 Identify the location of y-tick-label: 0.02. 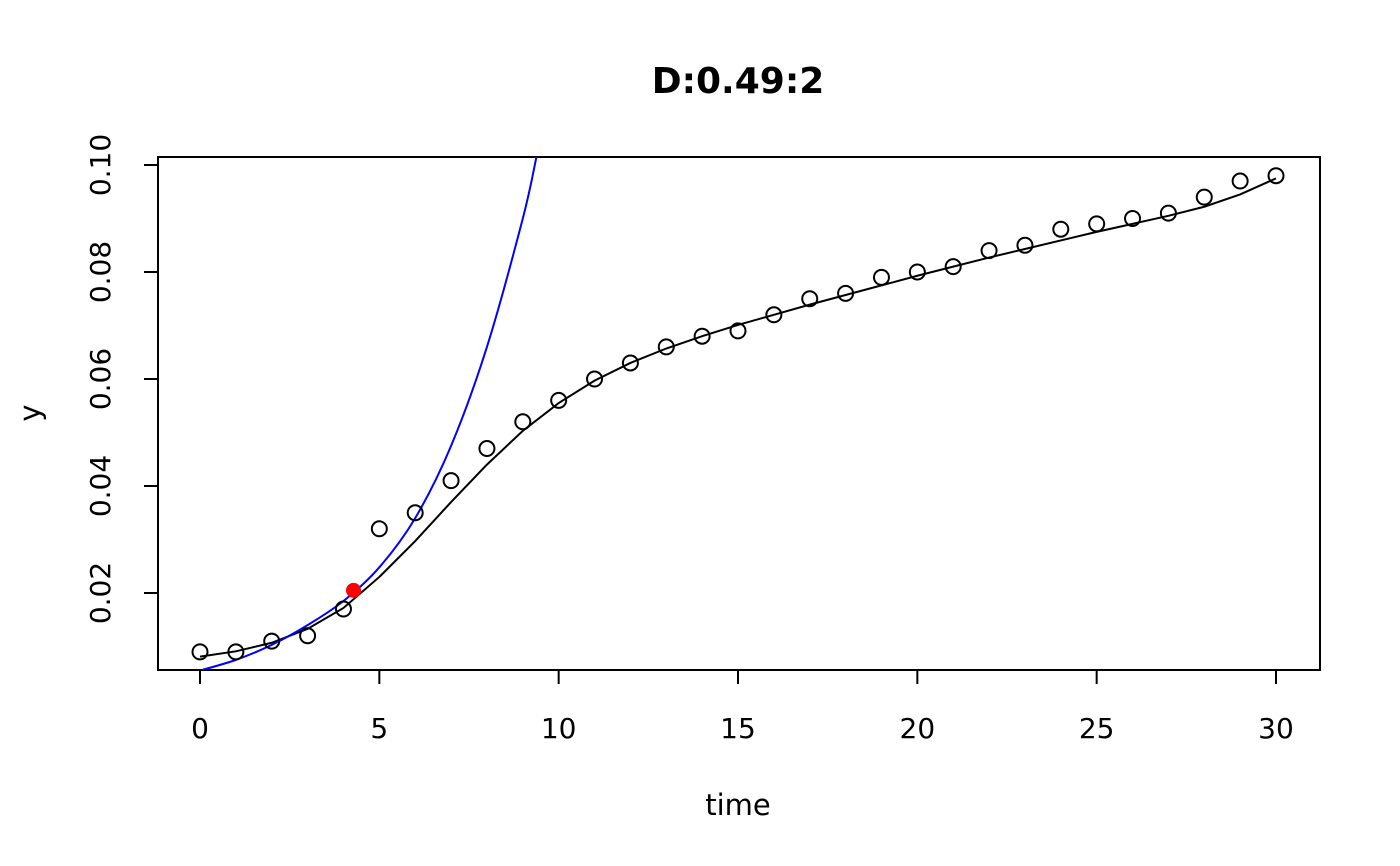
(100, 593).